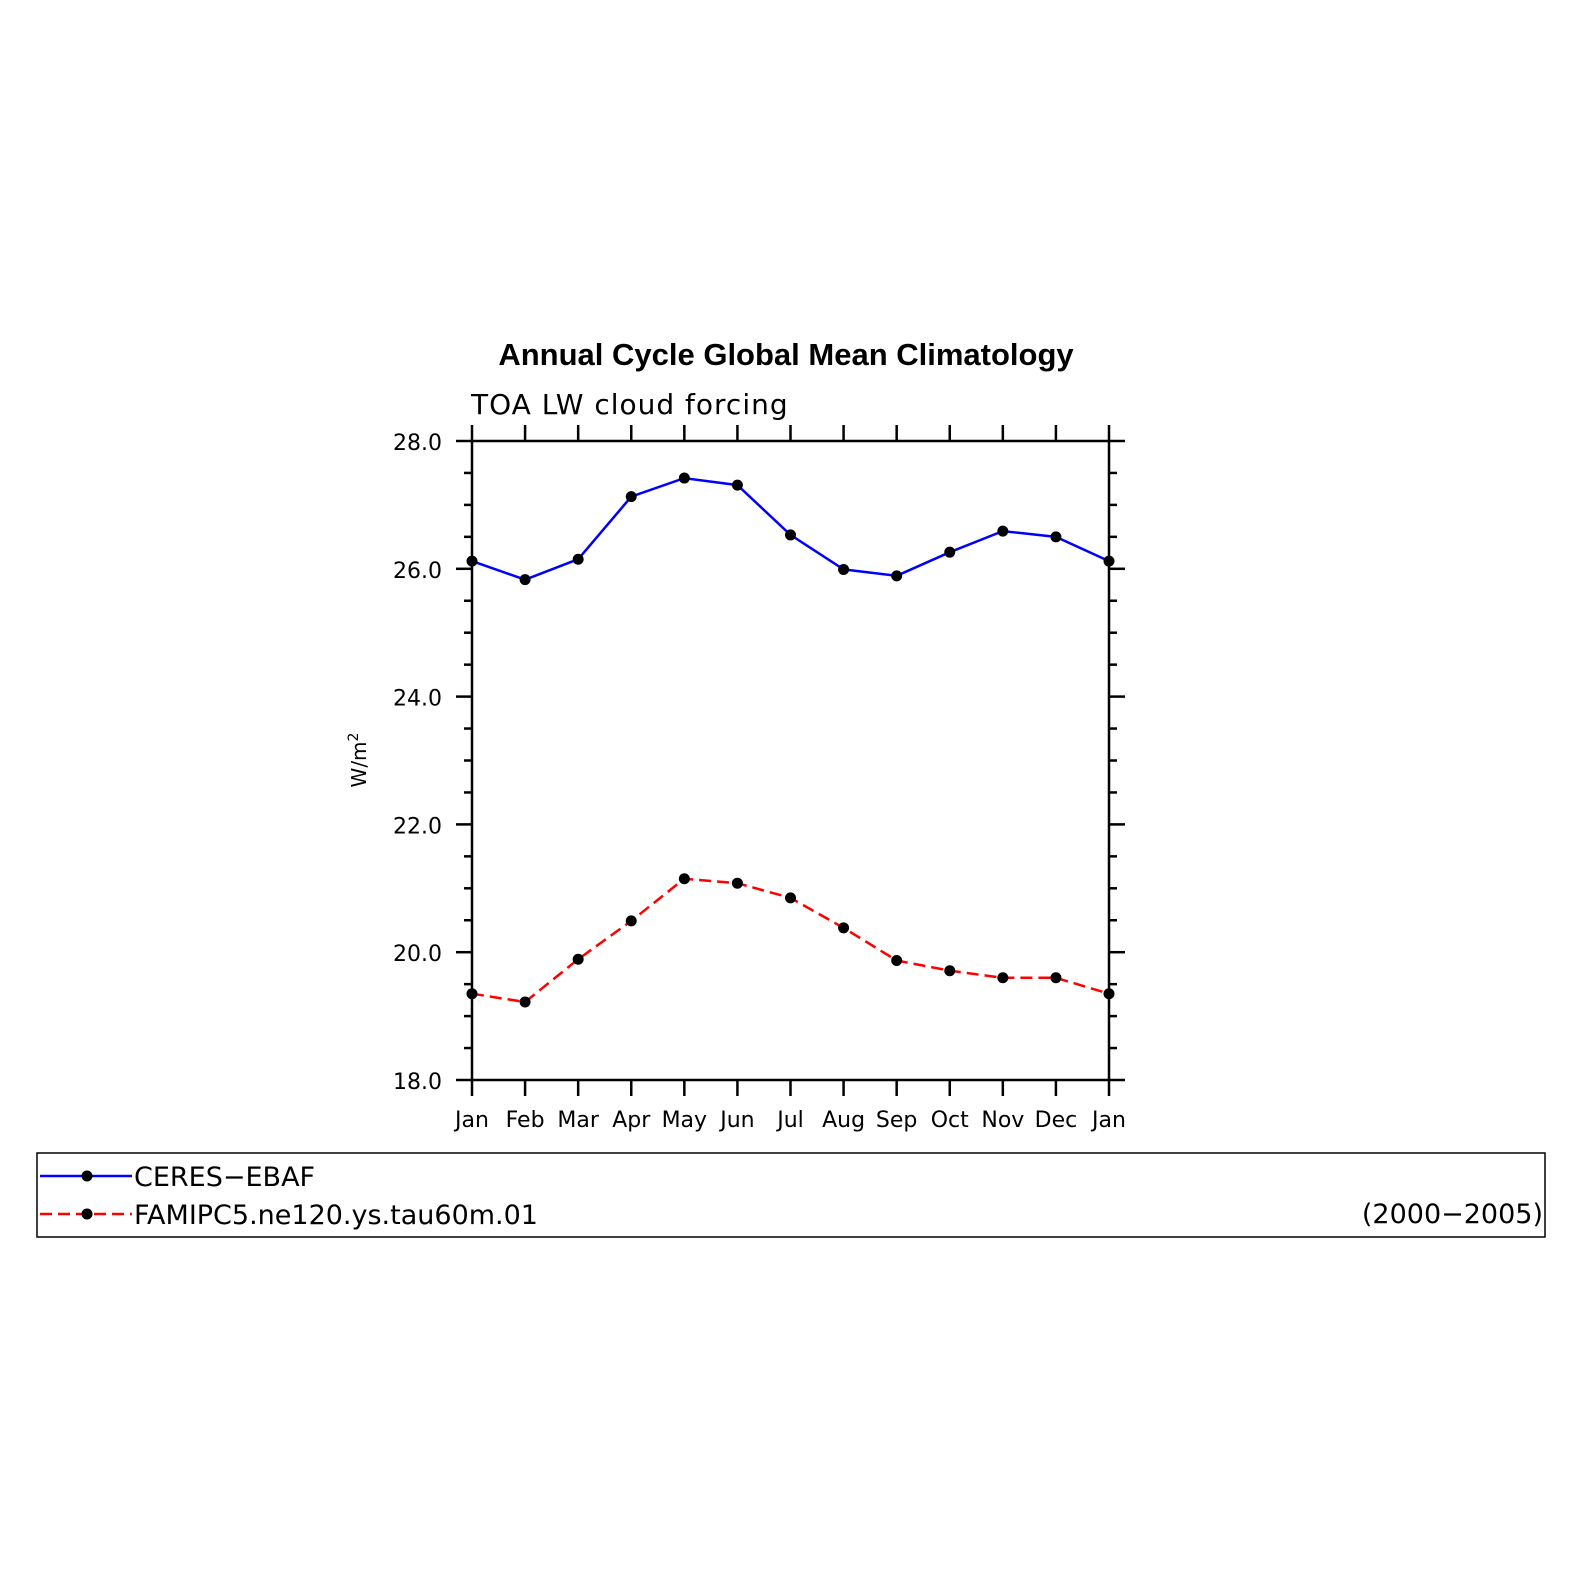 The height and width of the screenshot is (1575, 1575). What do you see at coordinates (578, 1120) in the screenshot?
I see `x-tick-label: Mar` at bounding box center [578, 1120].